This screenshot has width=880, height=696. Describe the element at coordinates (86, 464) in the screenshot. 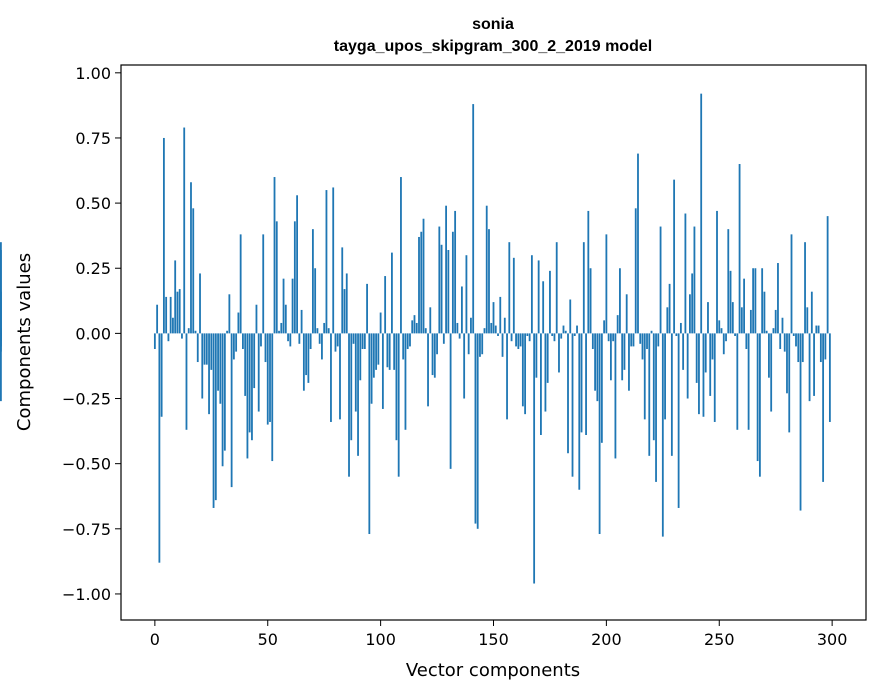

I see `y-tick-label-2: −0.50` at that location.